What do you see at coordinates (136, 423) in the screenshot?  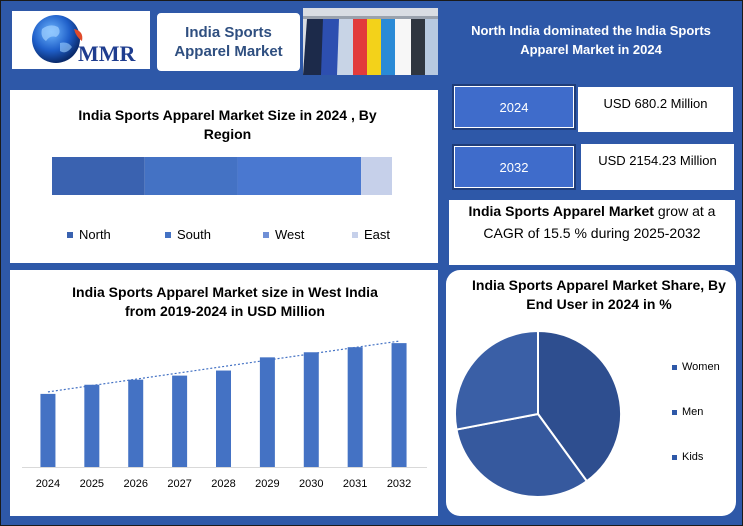 I see `bar-2026` at bounding box center [136, 423].